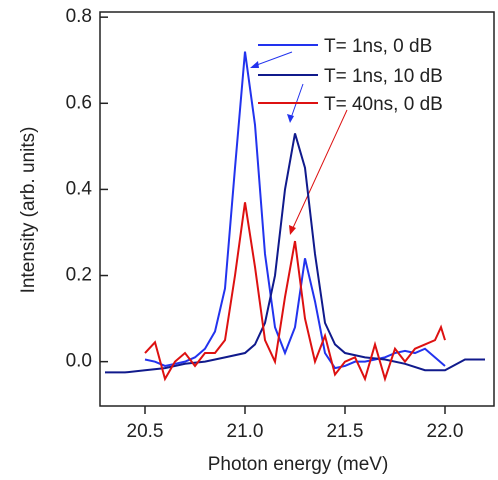 This screenshot has width=498, height=480. Describe the element at coordinates (383, 104) in the screenshot. I see `legend-label: T= 40ns, 0 dB` at that location.